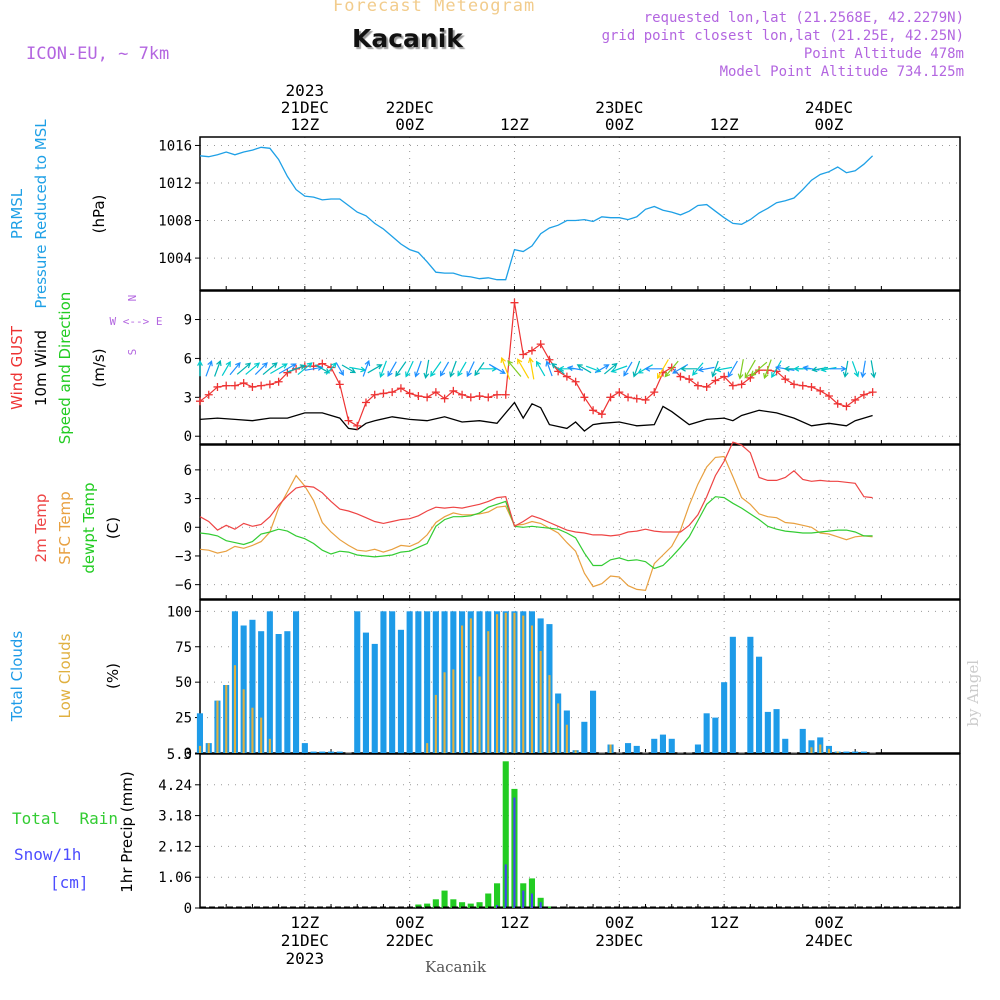 This screenshot has width=1000, height=1000. Describe the element at coordinates (175, 817) in the screenshot. I see `y-tick-label: 3.18` at that location.